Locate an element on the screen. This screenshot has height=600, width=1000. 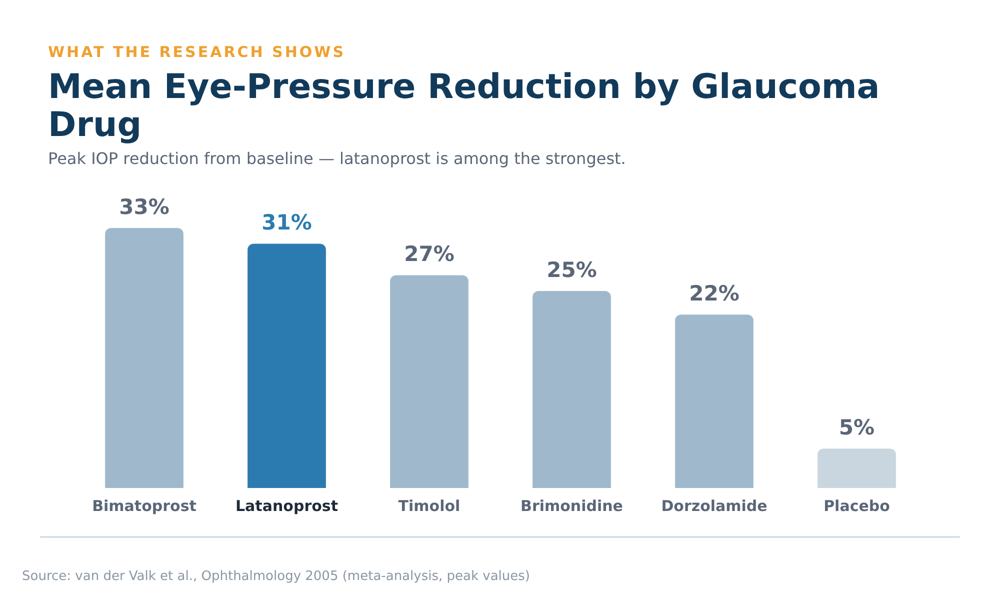
data-label: 22% is located at coordinates (714, 294).